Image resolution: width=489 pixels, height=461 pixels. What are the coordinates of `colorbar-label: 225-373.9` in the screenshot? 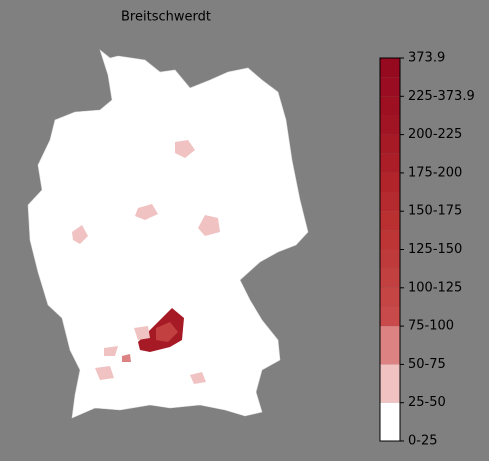 It's located at (441, 96).